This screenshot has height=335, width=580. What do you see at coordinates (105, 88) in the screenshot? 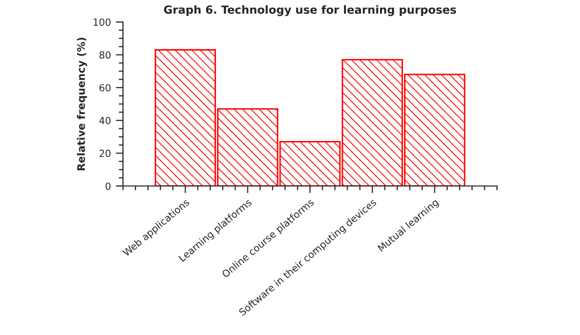
I see `y-tick-label: 60` at bounding box center [105, 88].